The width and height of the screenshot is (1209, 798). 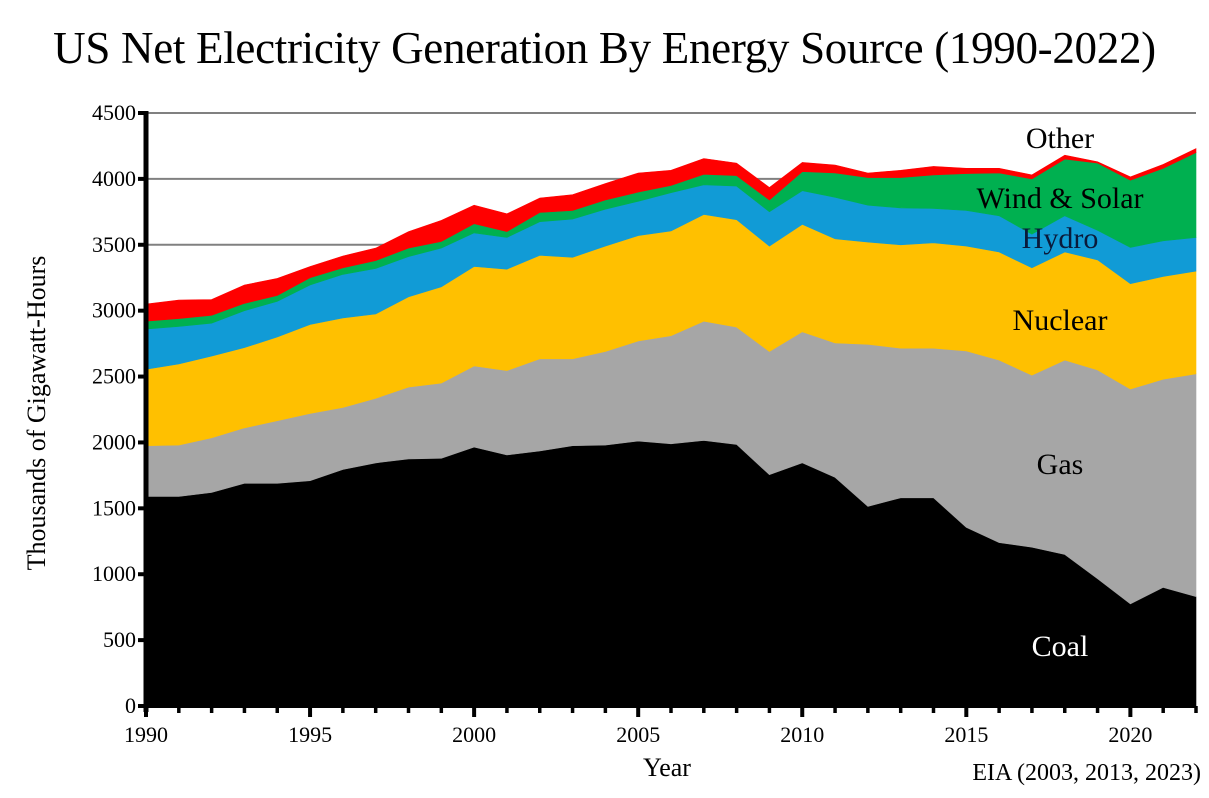 I want to click on y-tick-label: 1000, so click(x=114, y=573).